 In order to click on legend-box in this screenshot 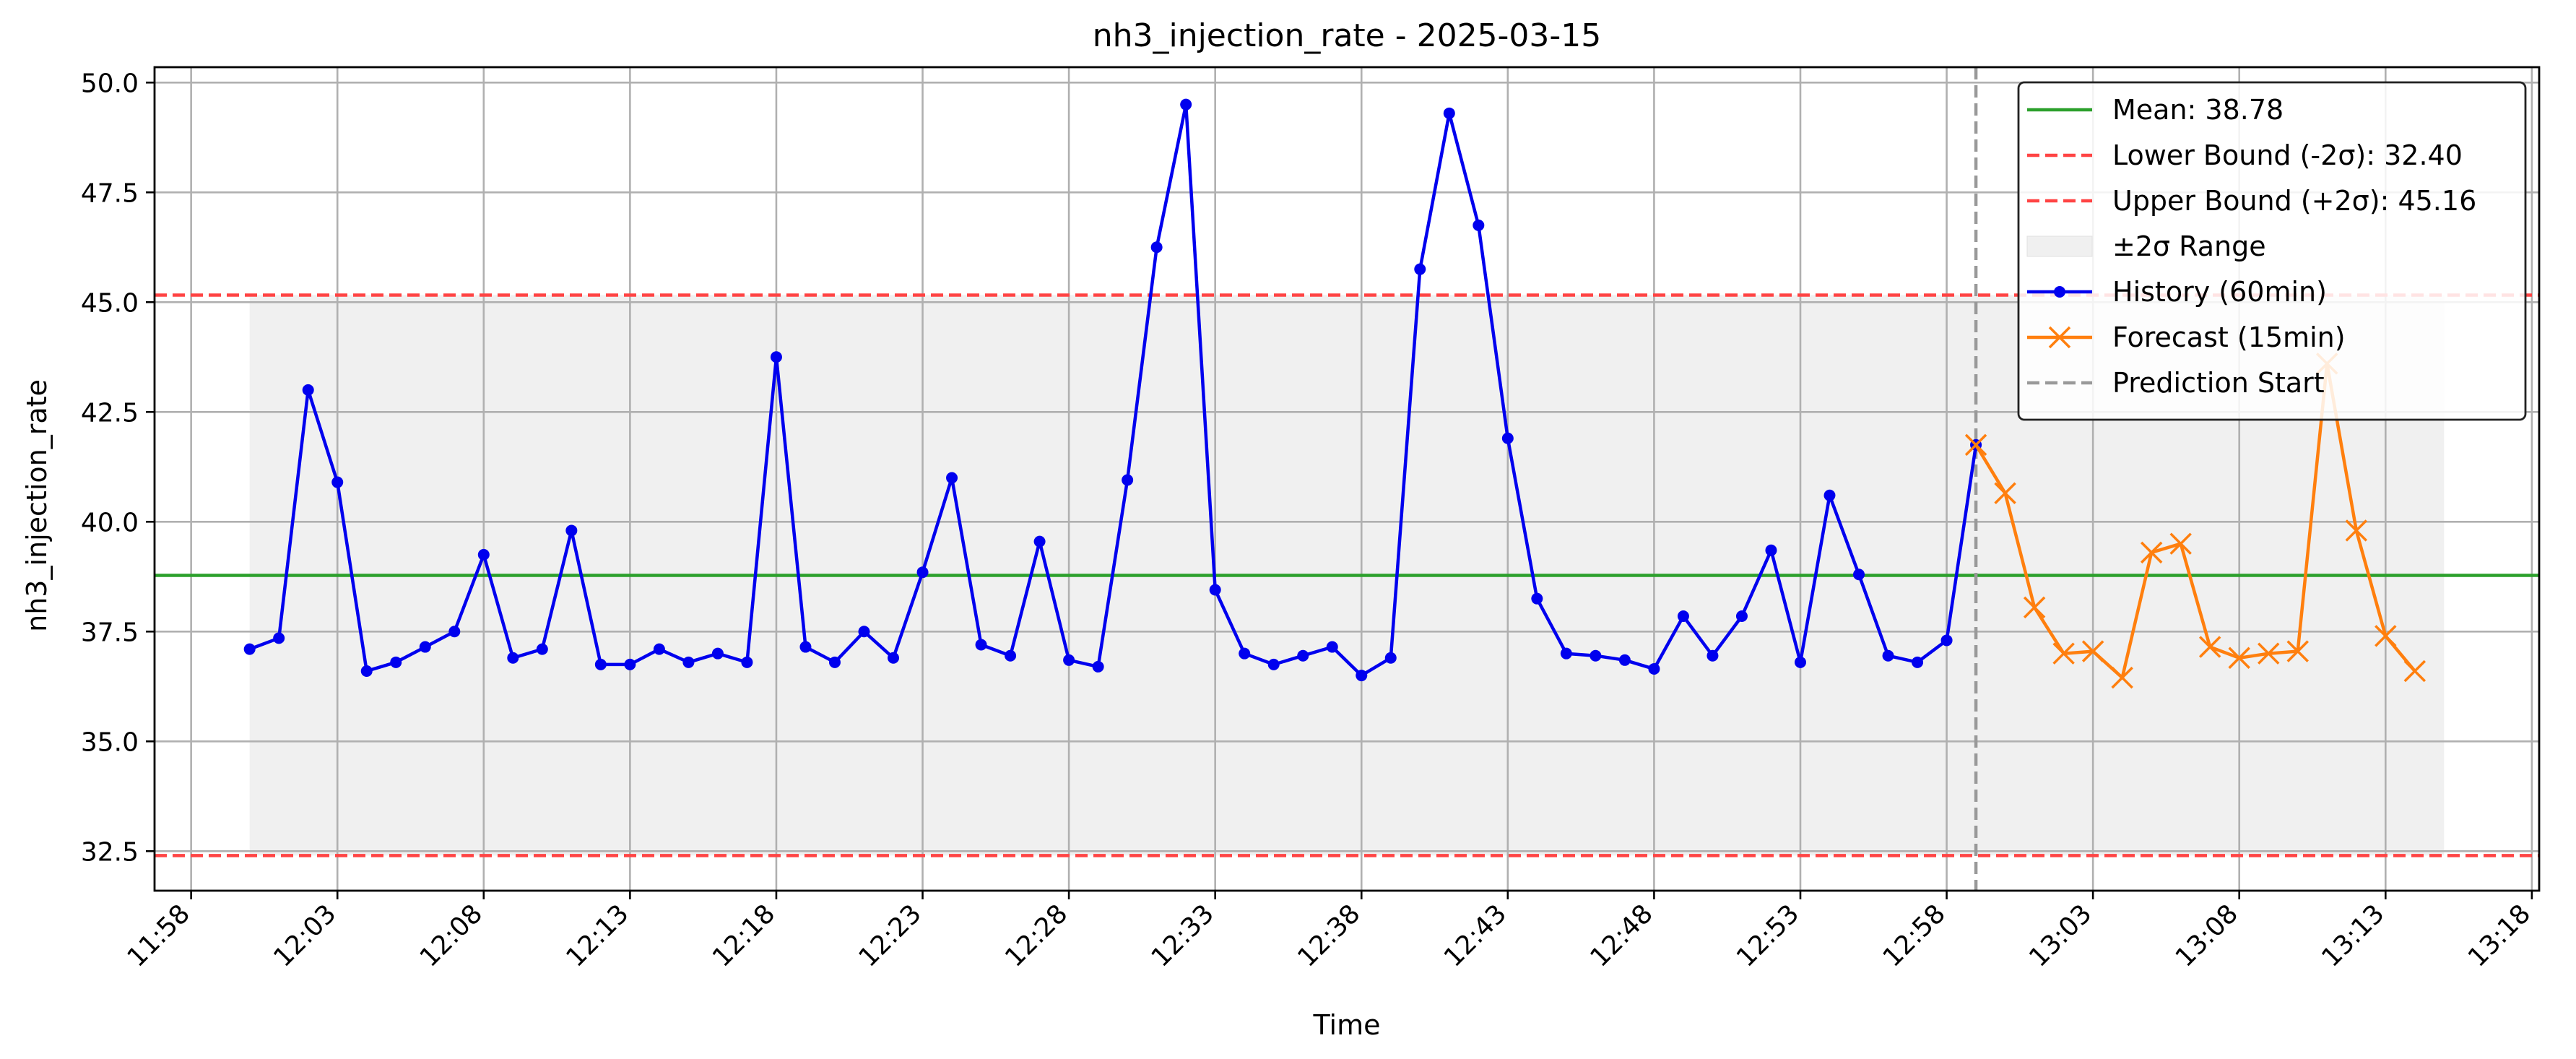, I will do `click(2272, 251)`.